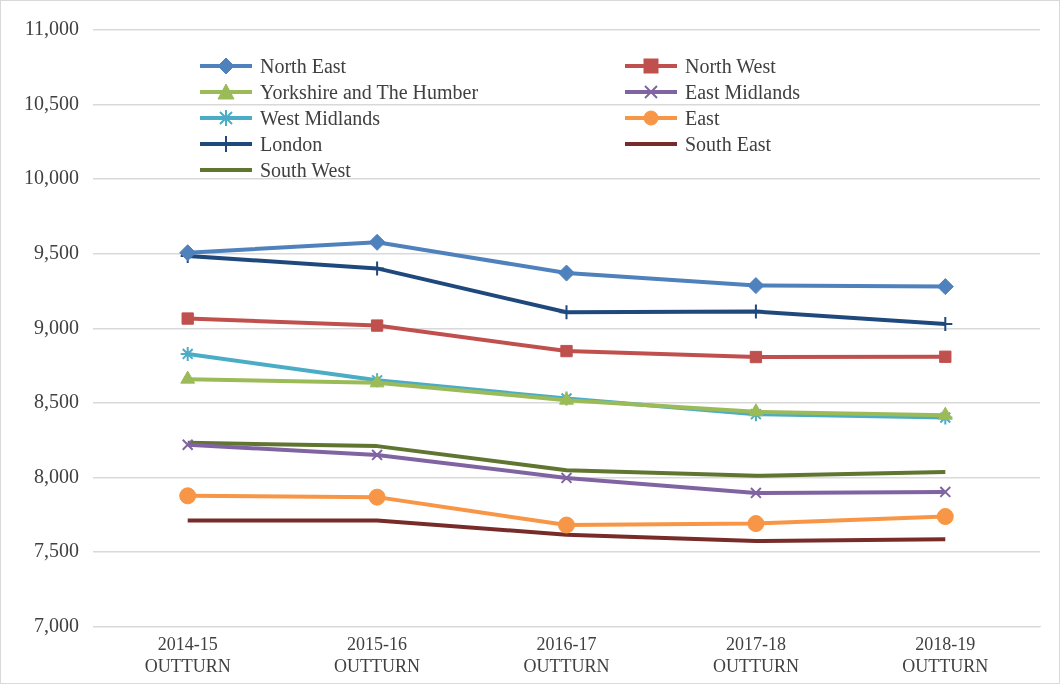 This screenshot has width=1064, height=686. What do you see at coordinates (945, 655) in the screenshot?
I see `x-tick-label: 2018-19 OUTTURN` at bounding box center [945, 655].